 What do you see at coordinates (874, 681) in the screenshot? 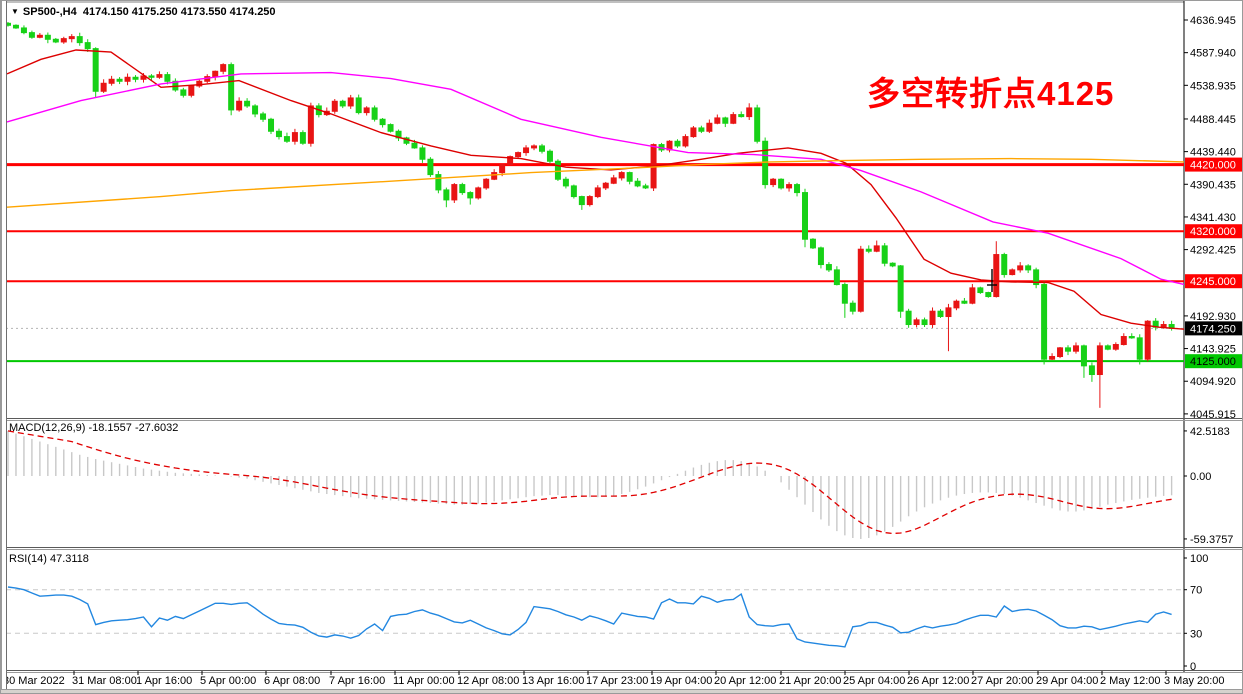
I see `svg-text: 25 Apr 04:00` at bounding box center [874, 681].